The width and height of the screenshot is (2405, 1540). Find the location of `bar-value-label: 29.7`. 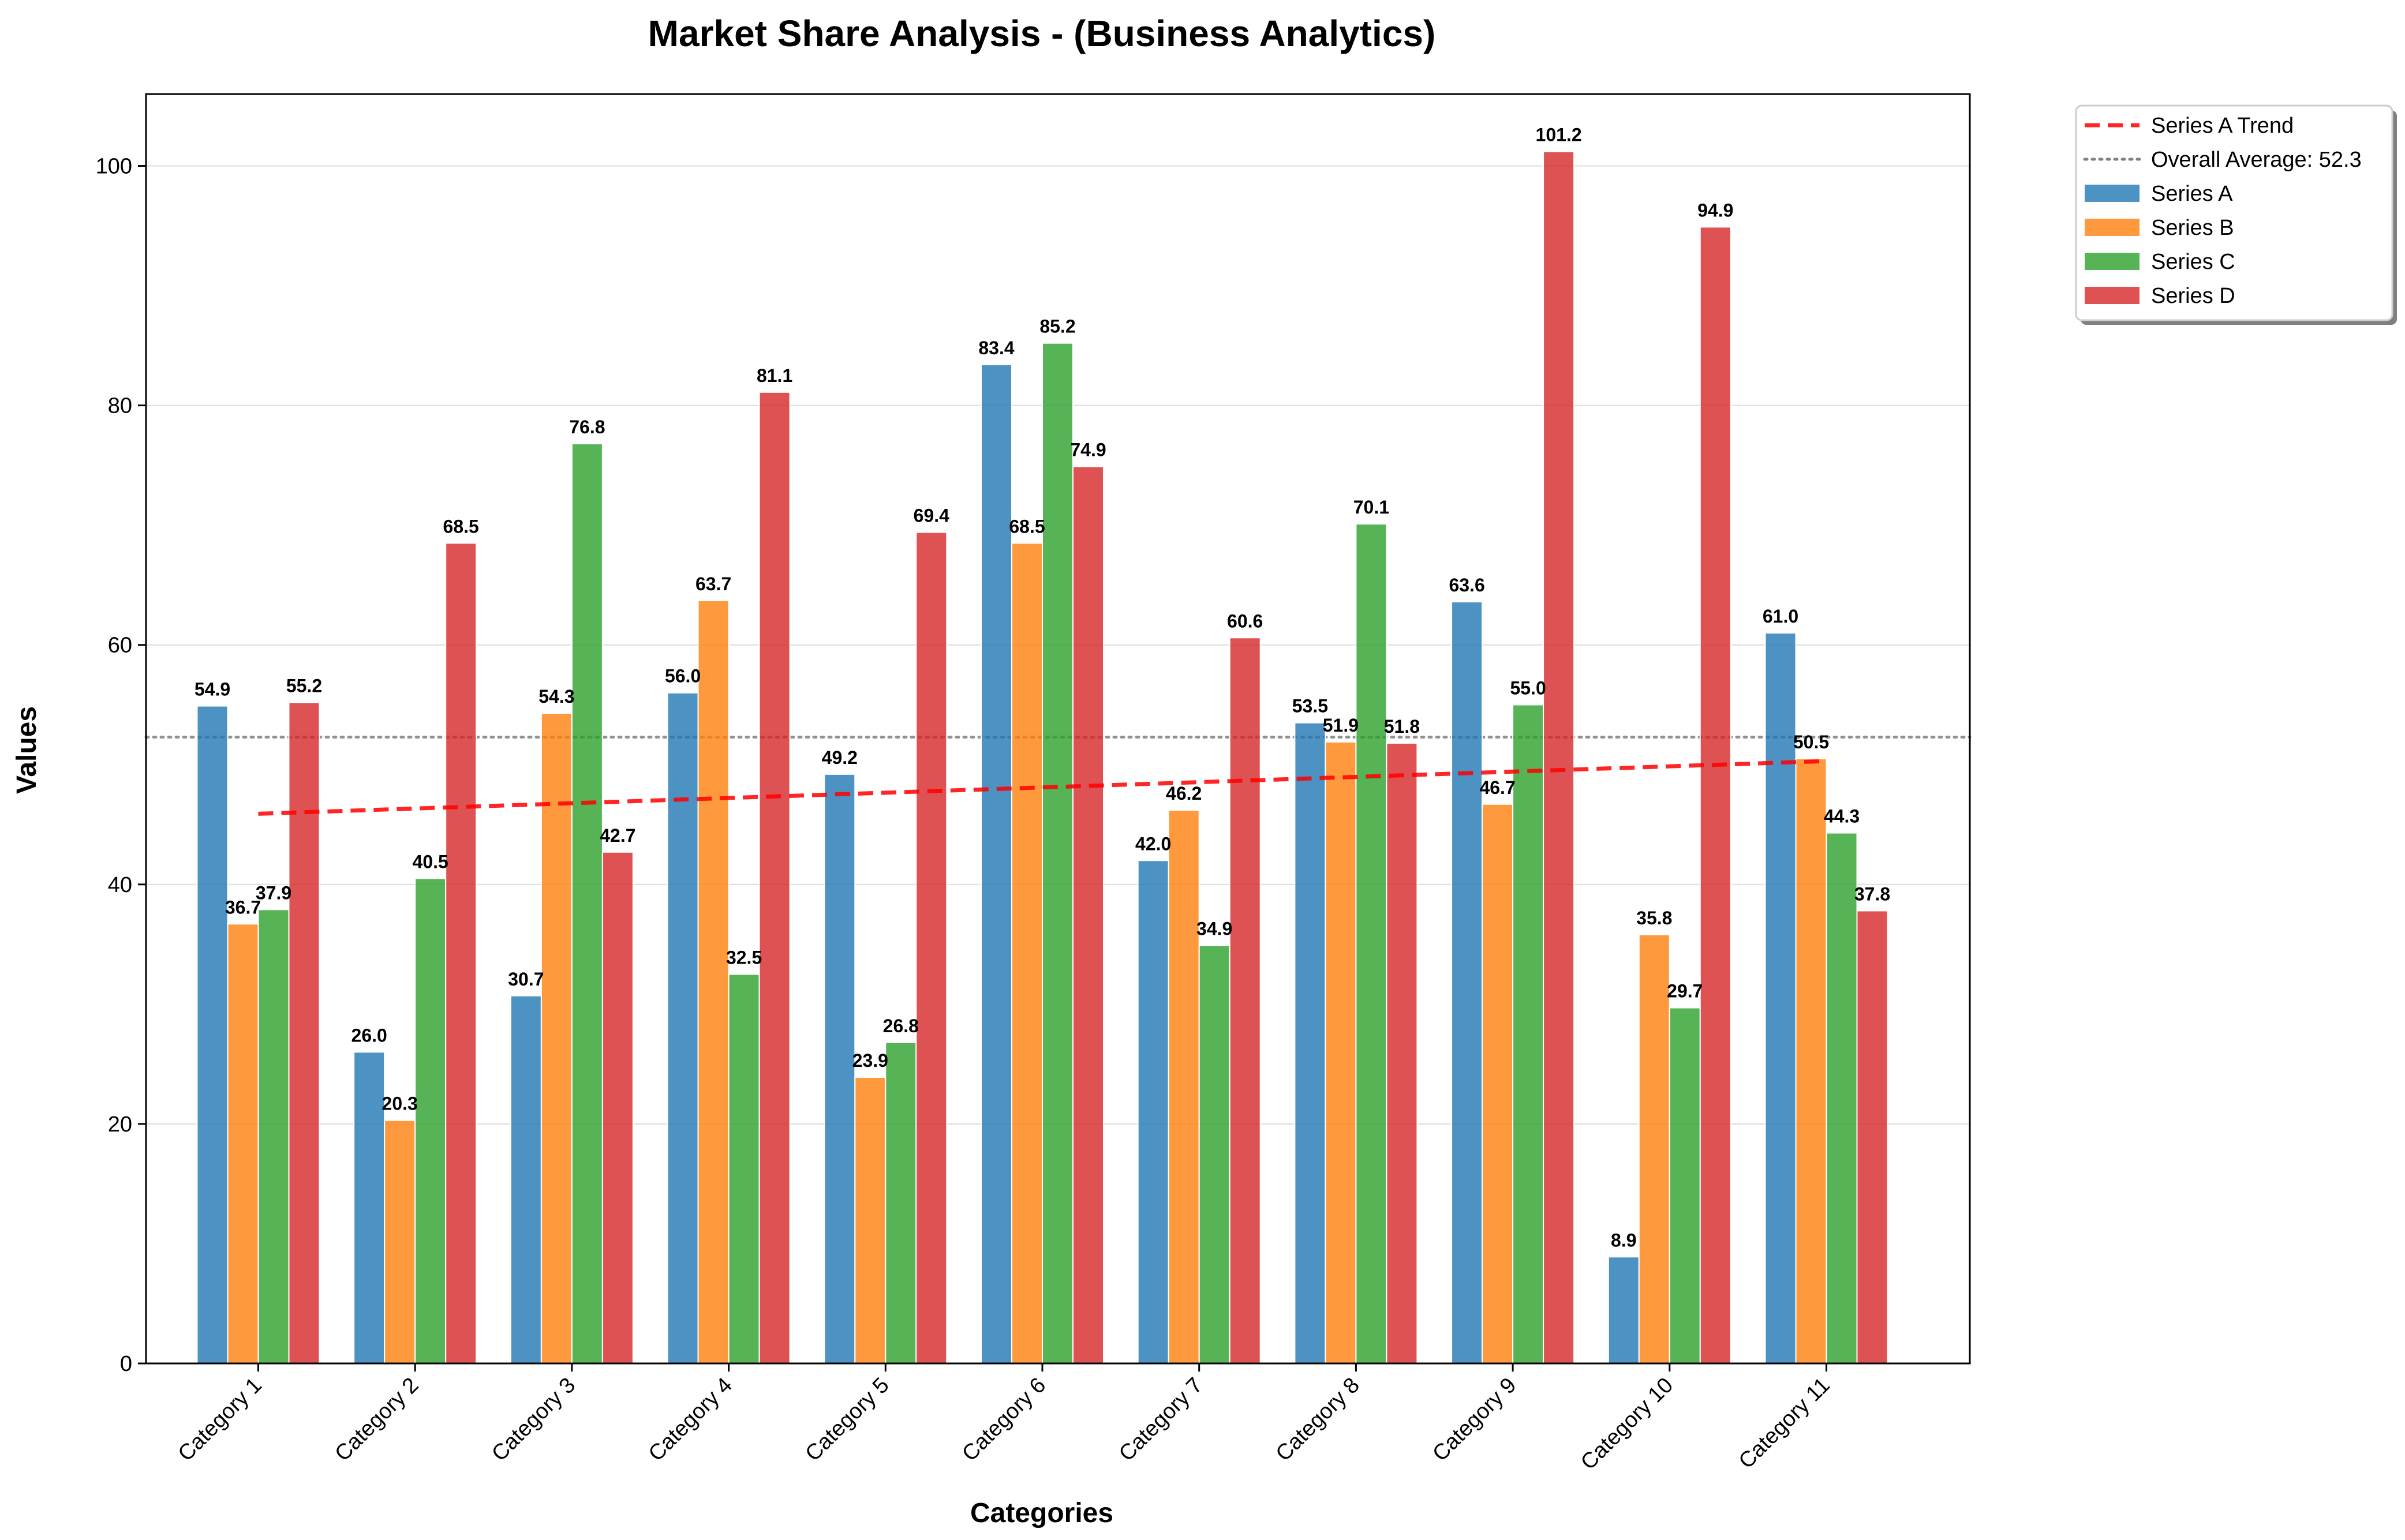

bar-value-label: 29.7 is located at coordinates (1685, 991).